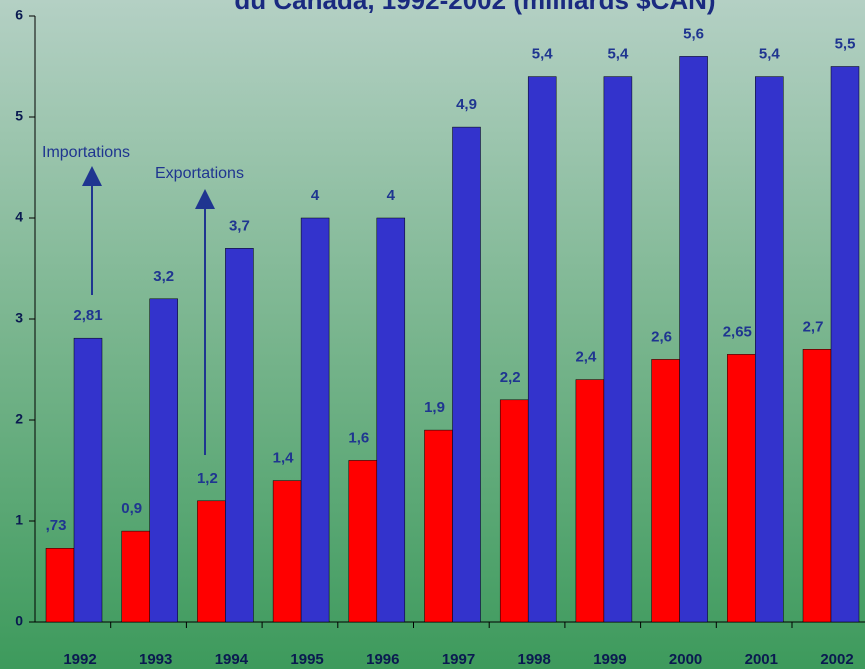 This screenshot has width=865, height=669. What do you see at coordinates (79, 659) in the screenshot?
I see `x-tick-label: 1992` at bounding box center [79, 659].